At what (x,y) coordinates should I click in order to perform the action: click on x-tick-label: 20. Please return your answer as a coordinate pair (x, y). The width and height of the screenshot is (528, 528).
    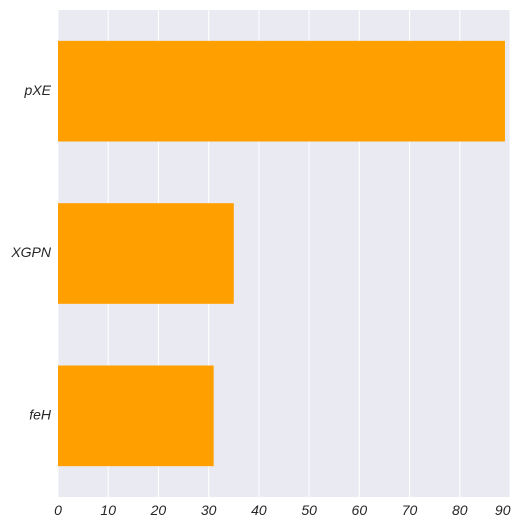
    Looking at the image, I should click on (158, 510).